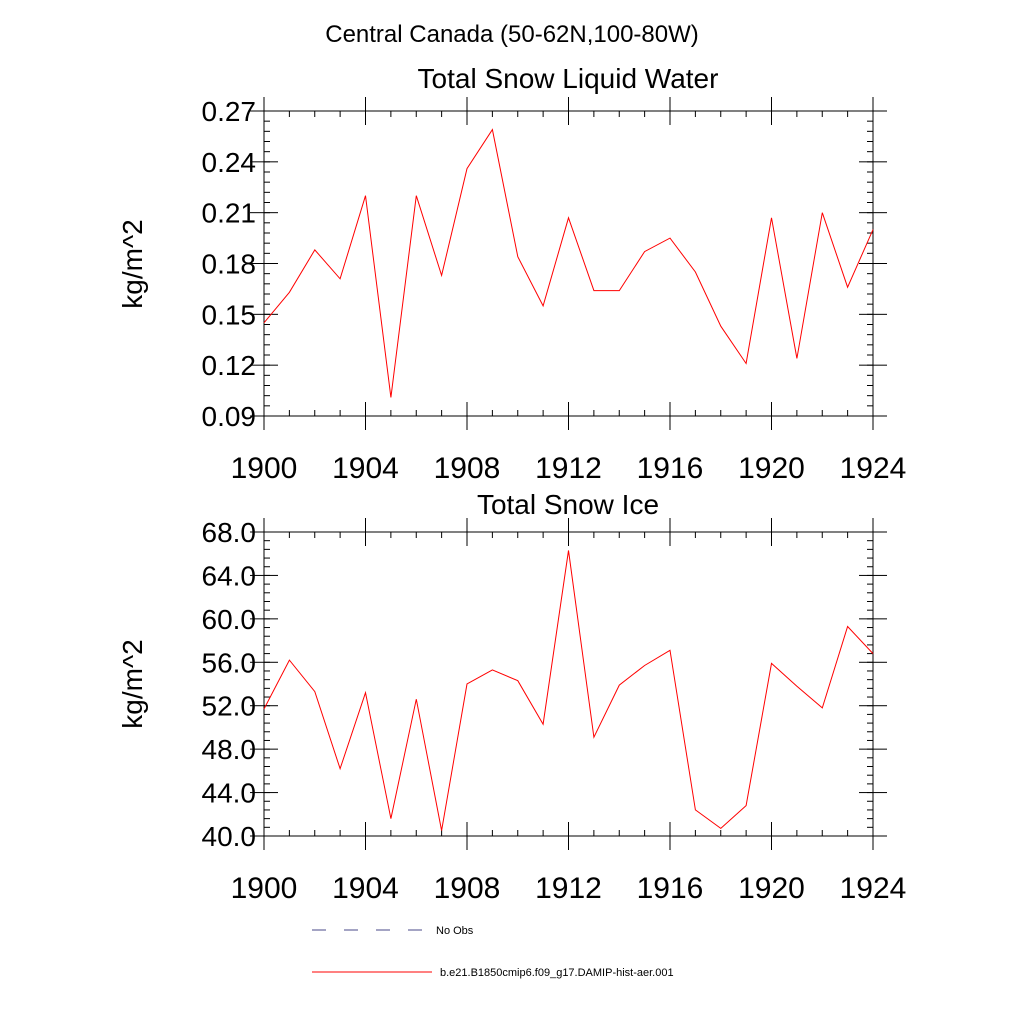 The image size is (1024, 1024). What do you see at coordinates (229, 662) in the screenshot?
I see `y-tick-label: 56.0` at bounding box center [229, 662].